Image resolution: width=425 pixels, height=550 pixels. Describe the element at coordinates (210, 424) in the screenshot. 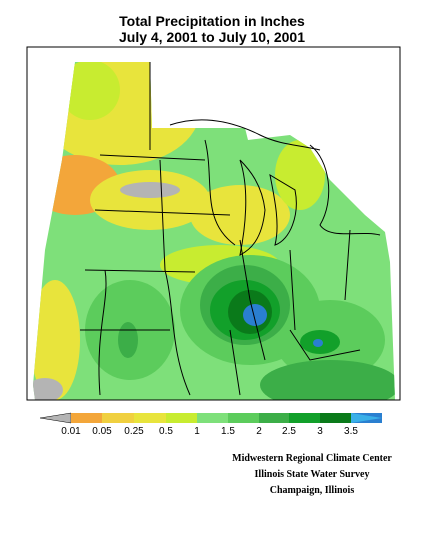

I see `legend: 0.01 0.05 0.25 0.5 1 1.5 2 2.5 3 3.5` at that location.